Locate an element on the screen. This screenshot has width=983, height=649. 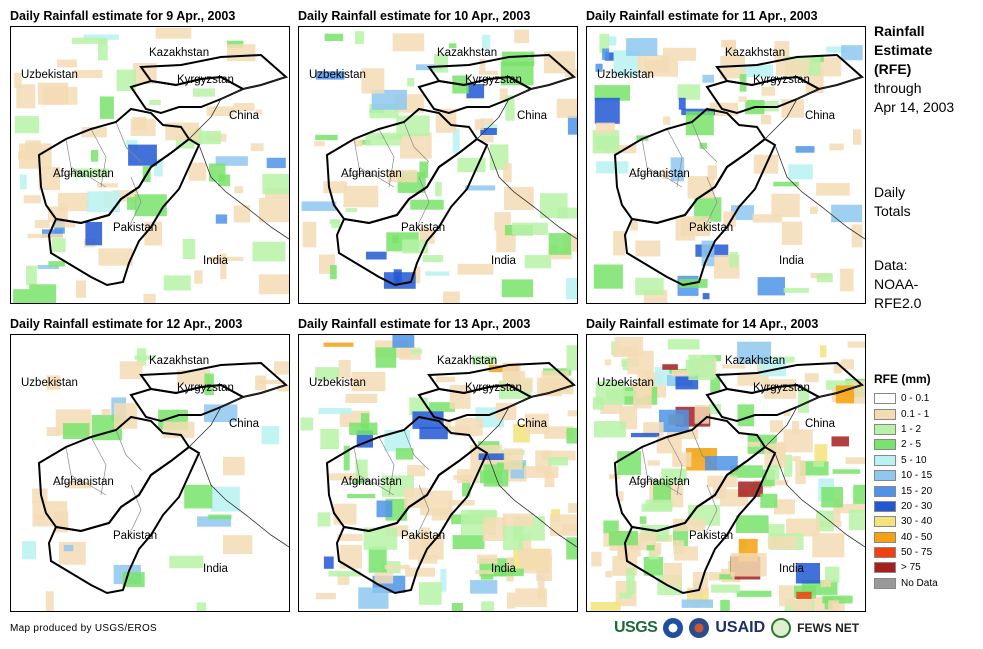
data-line2: NOAA- is located at coordinates (896, 284).